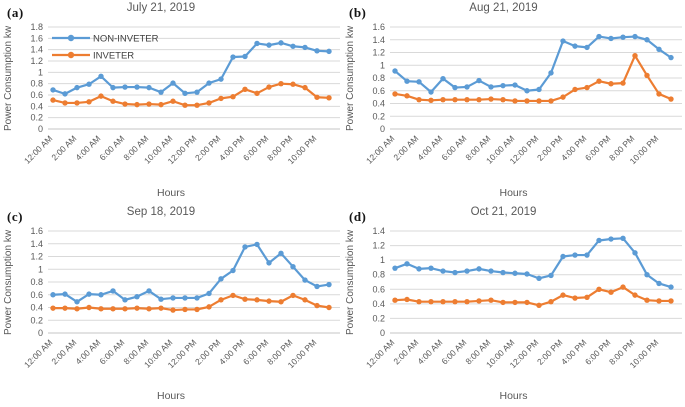 This screenshot has width=685, height=407. Describe the element at coordinates (350, 282) in the screenshot. I see `y-axis-label-d: Power Consumption kw` at that location.